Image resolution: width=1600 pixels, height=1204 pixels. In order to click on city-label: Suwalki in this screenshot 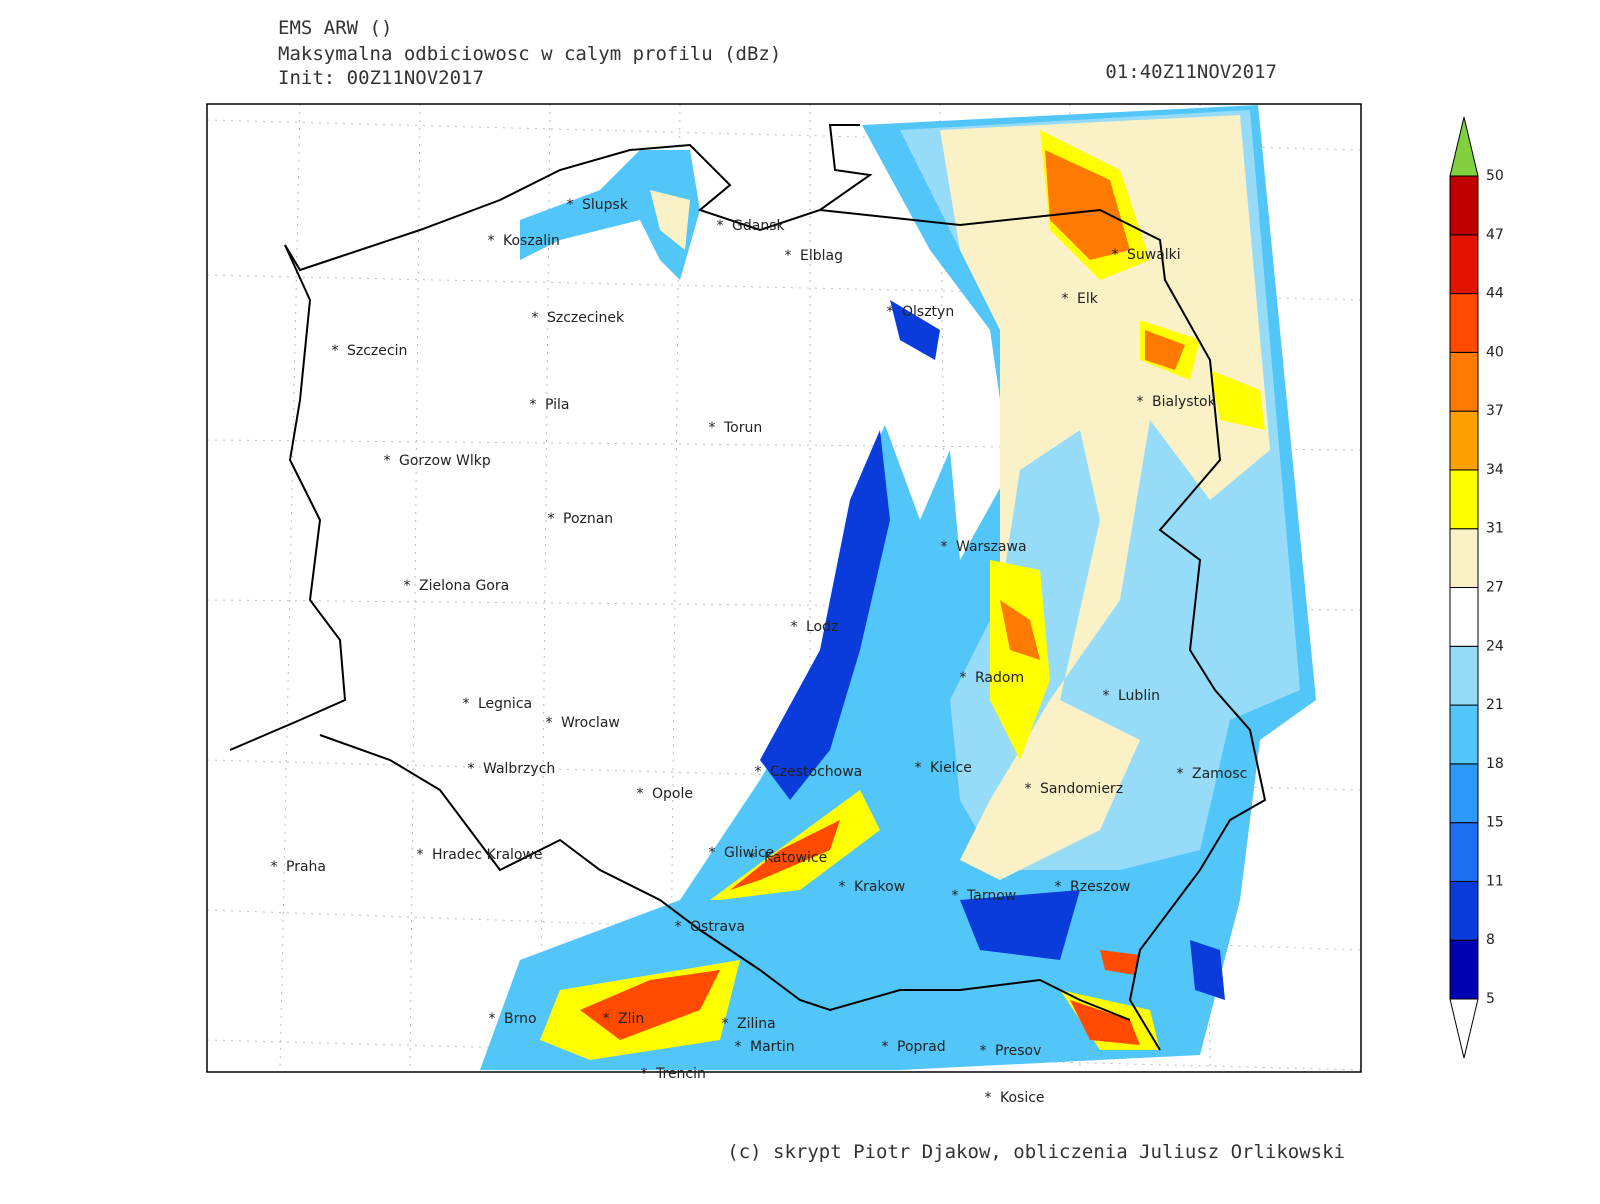, I will do `click(1154, 255)`.